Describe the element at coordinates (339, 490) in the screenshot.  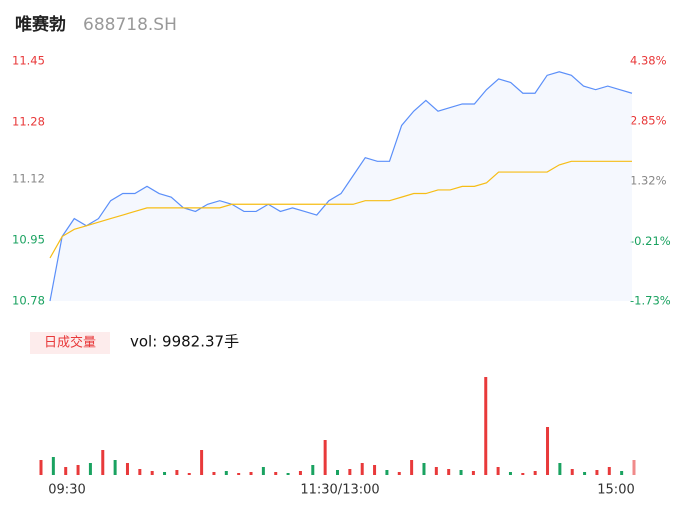
I see `x-tick-label: 11:30/13:00` at that location.